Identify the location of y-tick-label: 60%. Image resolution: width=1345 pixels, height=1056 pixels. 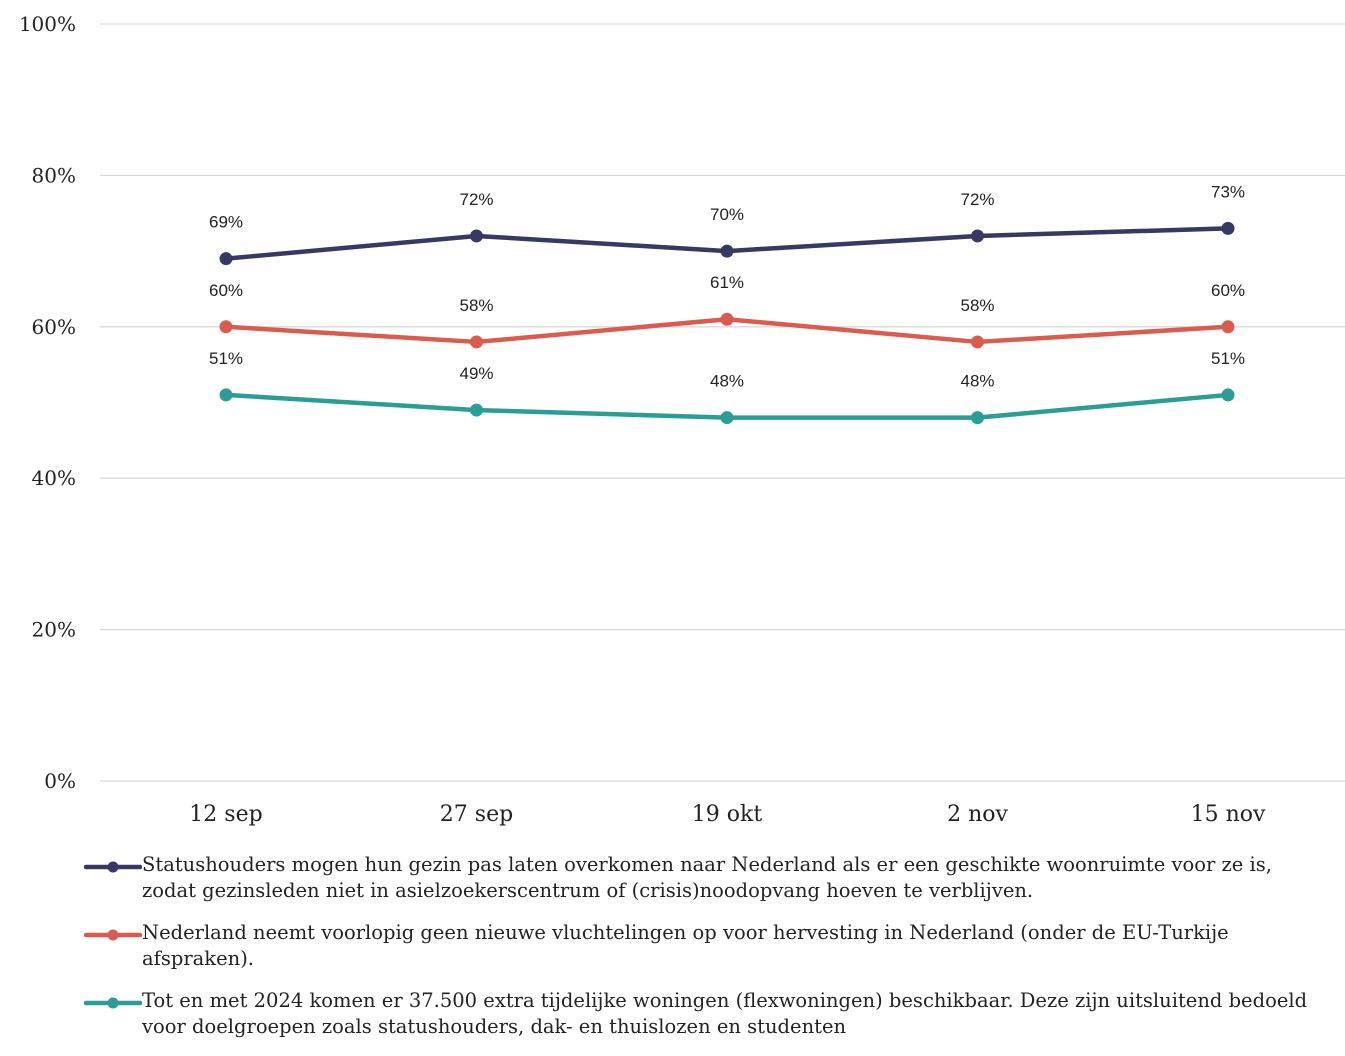
(54, 327).